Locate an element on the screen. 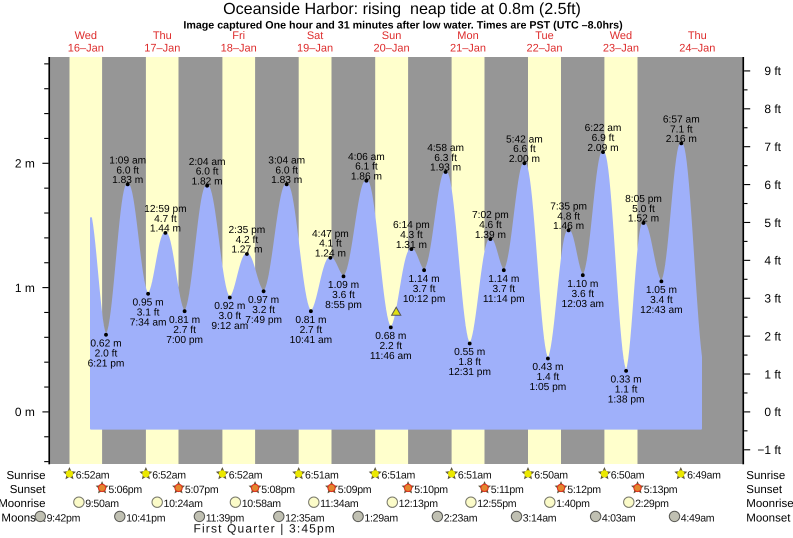 This screenshot has height=538, width=793. svg-text: 1.05 m is located at coordinates (661, 290).